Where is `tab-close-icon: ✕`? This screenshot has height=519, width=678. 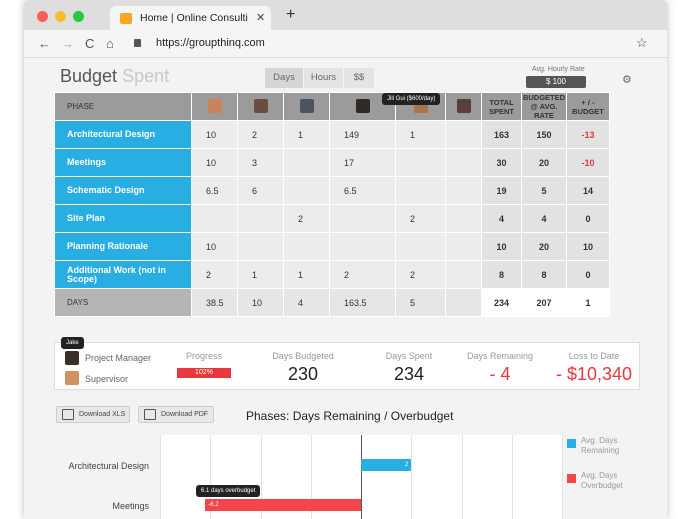
tab-close-icon: ✕ is located at coordinates (261, 18).